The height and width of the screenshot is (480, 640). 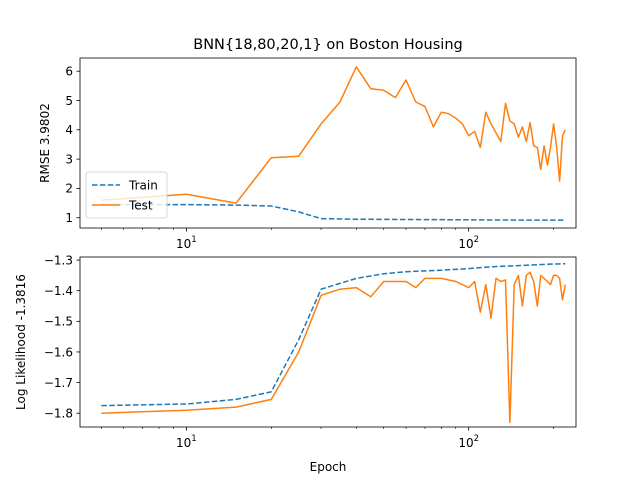 I want to click on y-tick-label: −1.6, so click(x=58, y=352).